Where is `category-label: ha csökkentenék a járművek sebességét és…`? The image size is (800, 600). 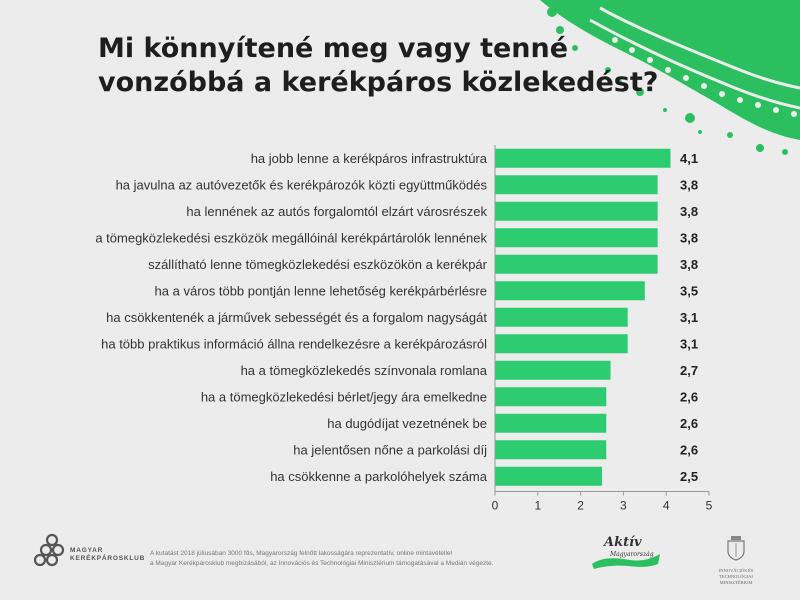
category-label: ha csökkentenék a járművek sebességét és… is located at coordinates (296, 317).